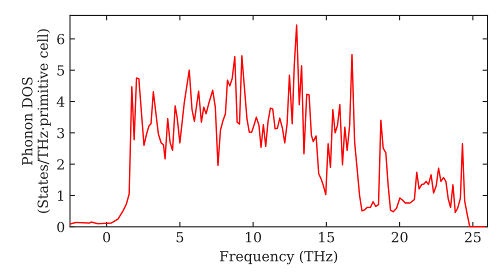 This screenshot has height=280, width=500. What do you see at coordinates (472, 237) in the screenshot?
I see `x-tick-label: 25` at bounding box center [472, 237].